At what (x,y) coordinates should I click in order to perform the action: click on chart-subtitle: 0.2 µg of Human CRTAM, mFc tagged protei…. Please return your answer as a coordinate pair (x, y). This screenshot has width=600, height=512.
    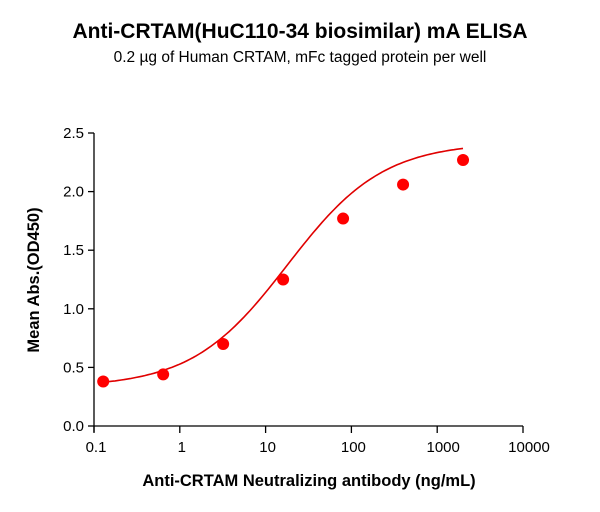
    Looking at the image, I should click on (300, 57).